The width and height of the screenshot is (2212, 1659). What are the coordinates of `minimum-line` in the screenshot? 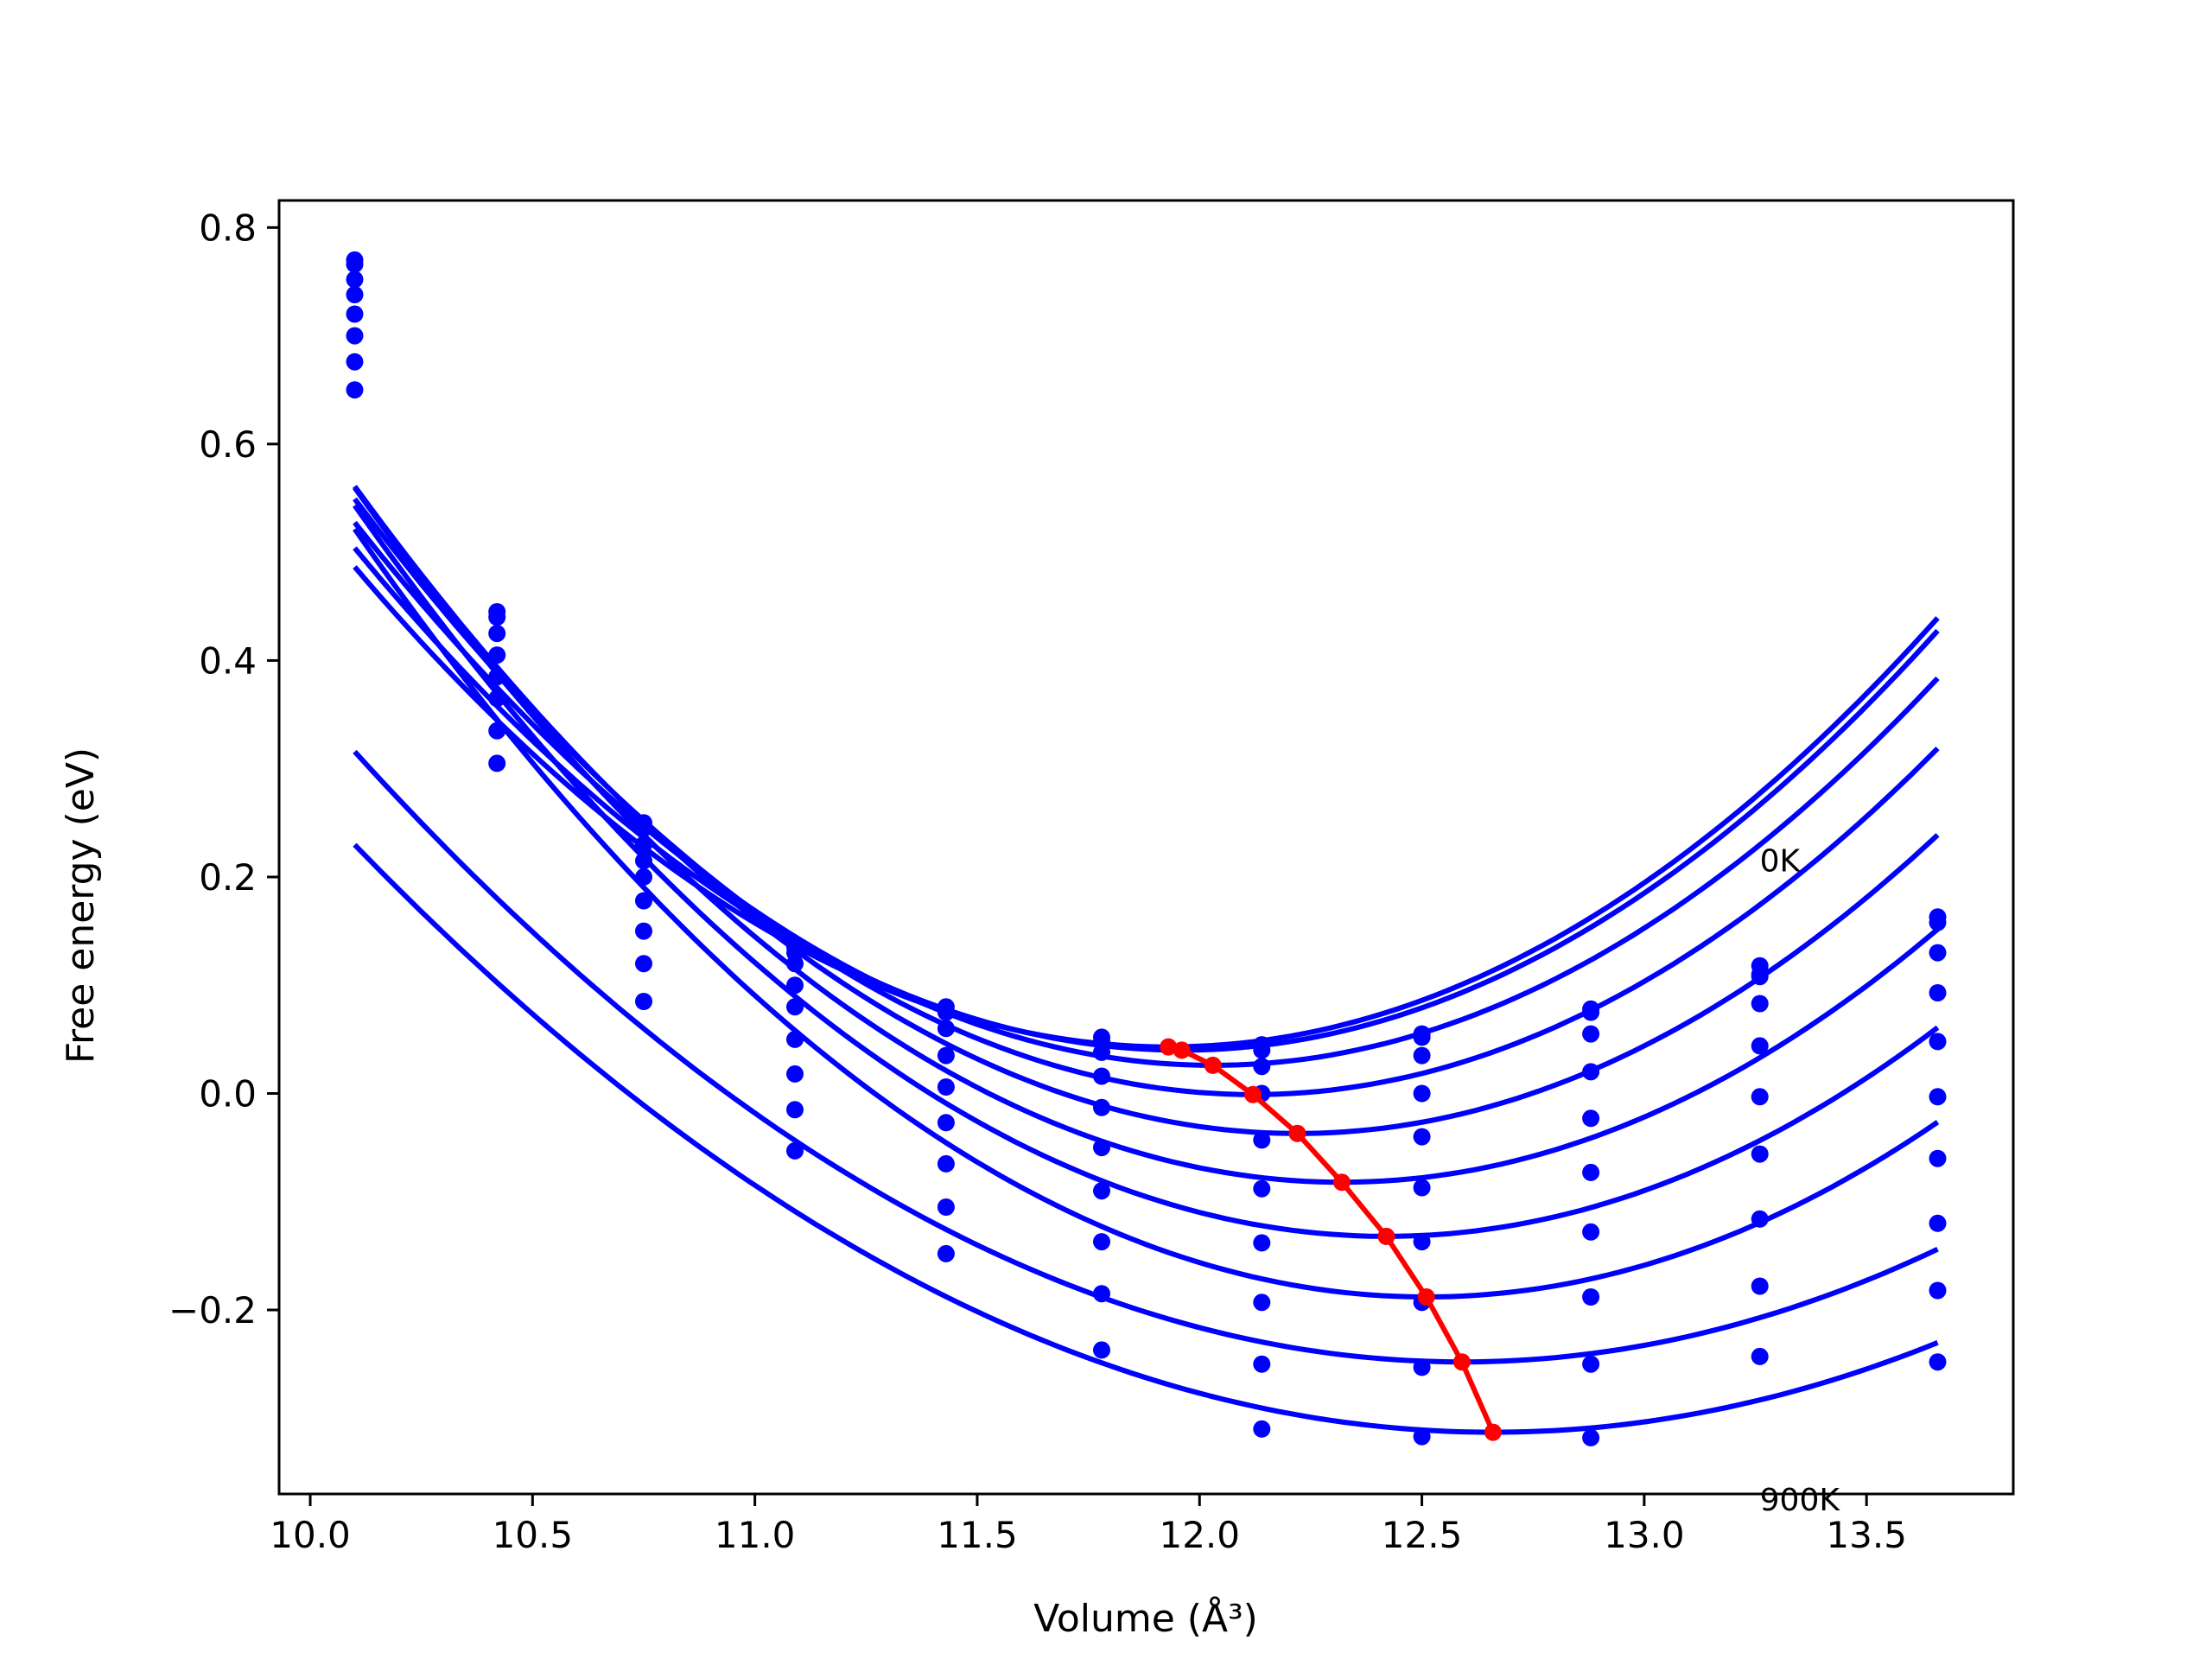 It's located at (1331, 1238).